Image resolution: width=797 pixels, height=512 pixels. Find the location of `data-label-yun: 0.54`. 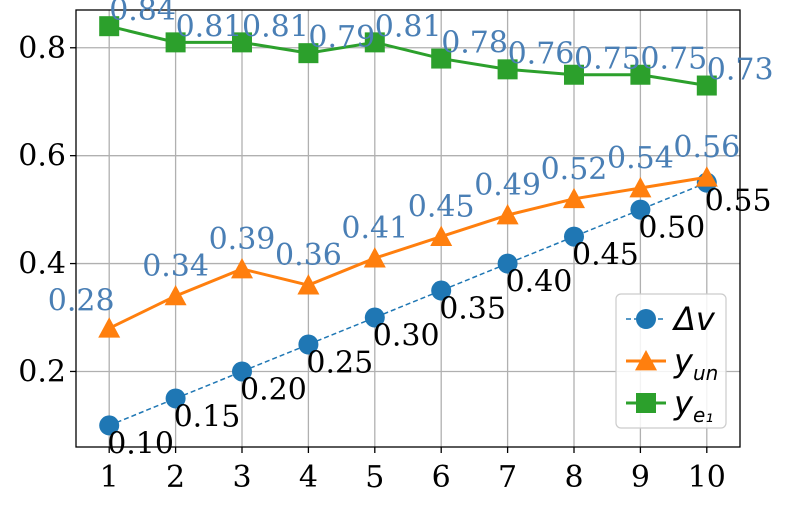

data-label-yun: 0.54 is located at coordinates (640, 158).